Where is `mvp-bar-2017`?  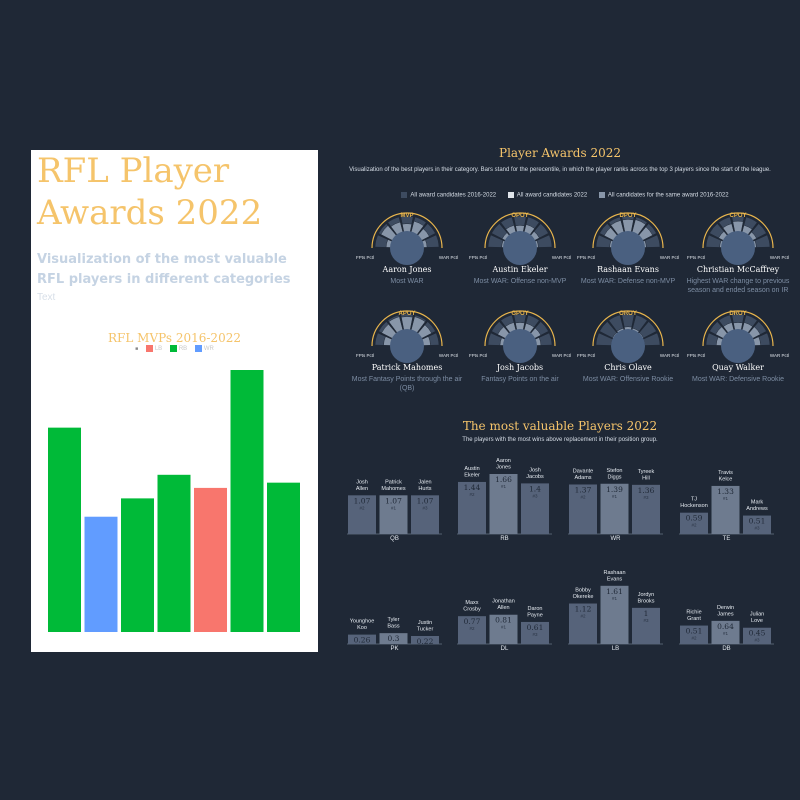 mvp-bar-2017 is located at coordinates (101, 574).